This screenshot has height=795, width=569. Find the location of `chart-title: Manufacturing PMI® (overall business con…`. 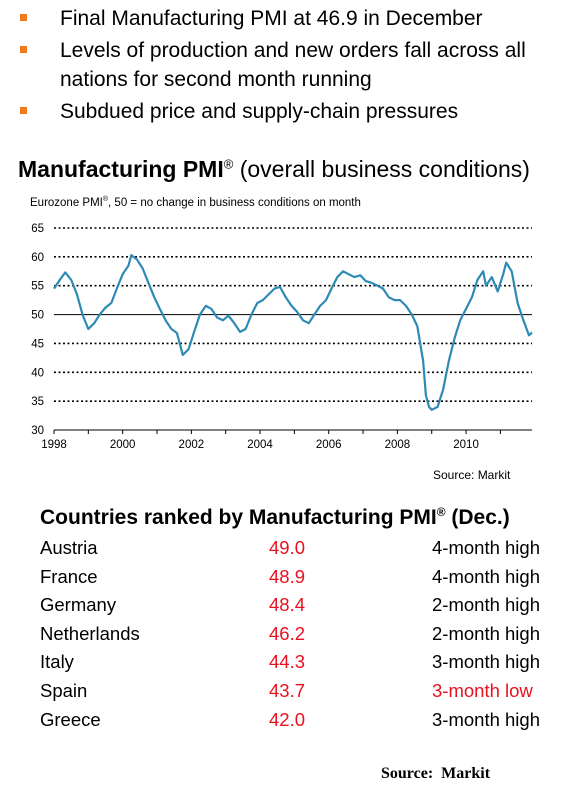

chart-title: Manufacturing PMI® (overall business con… is located at coordinates (274, 169).